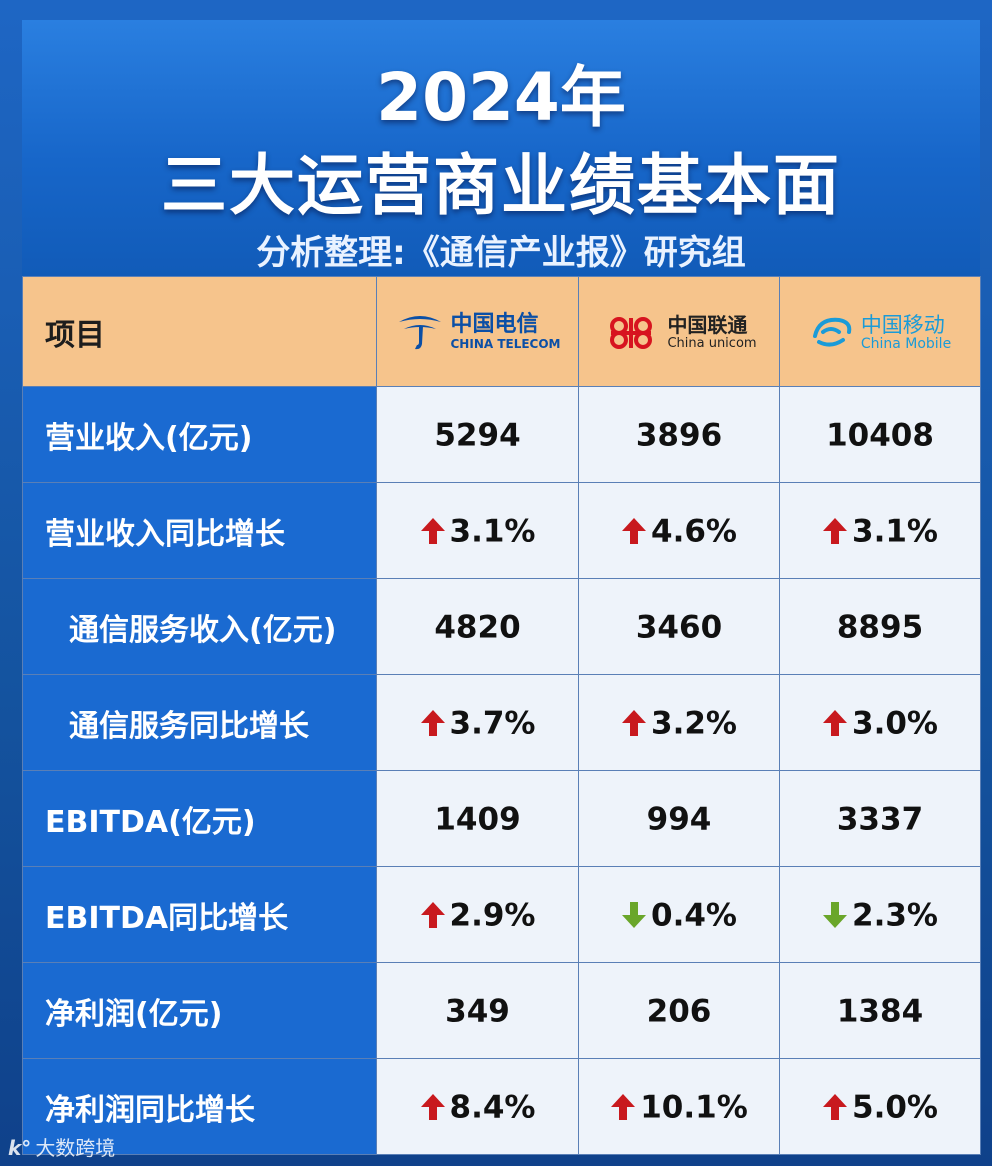 This screenshot has height=1166, width=992. Describe the element at coordinates (501, 185) in the screenshot. I see `title-main: 三大运营商业绩基本面` at that location.